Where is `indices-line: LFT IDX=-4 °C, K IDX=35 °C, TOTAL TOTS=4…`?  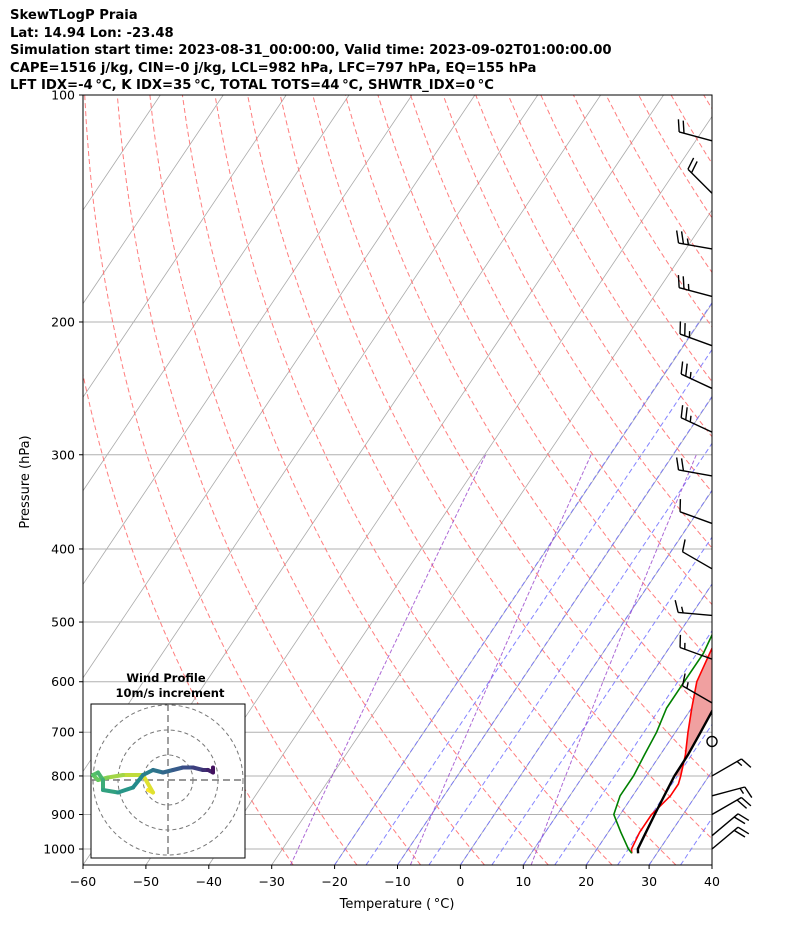
indices-line: LFT IDX=-4 °C, K IDX=35 °C, TOTAL TOTS=4… is located at coordinates (252, 85).